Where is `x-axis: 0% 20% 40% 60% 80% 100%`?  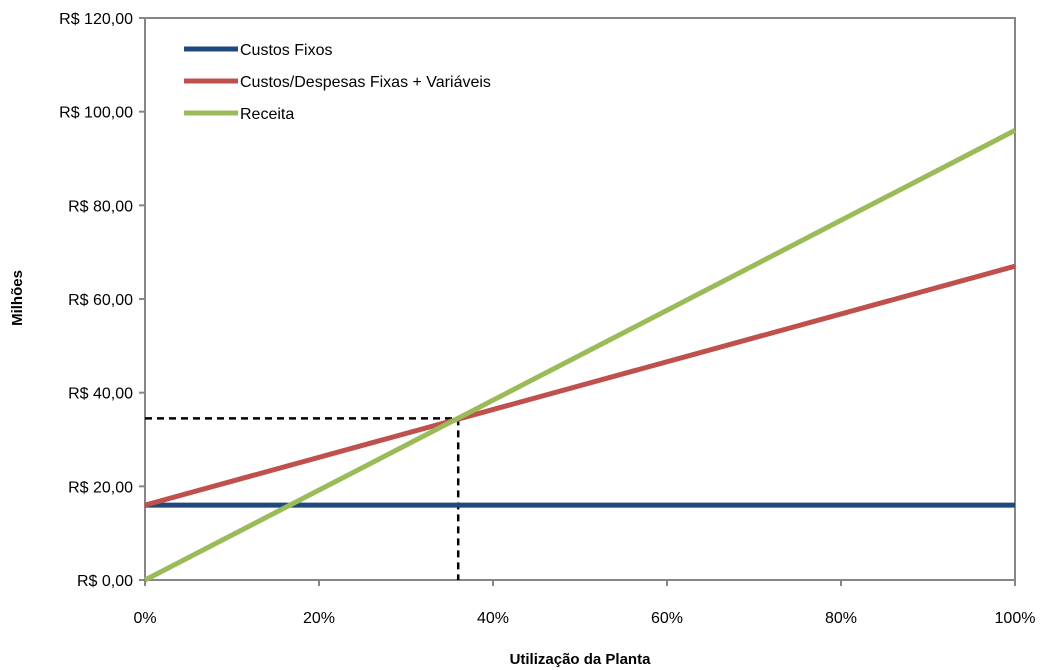 x-axis: 0% 20% 40% 60% 80% 100% is located at coordinates (584, 603).